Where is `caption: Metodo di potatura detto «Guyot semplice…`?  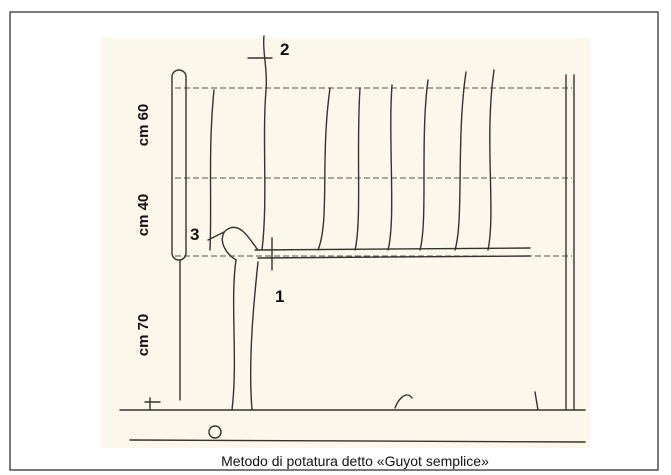 caption: Metodo di potatura detto «Guyot semplice… is located at coordinates (355, 461).